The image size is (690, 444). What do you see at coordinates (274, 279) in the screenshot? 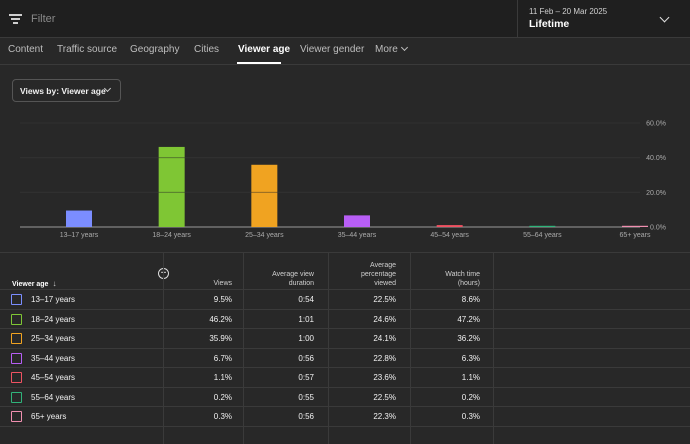
I see `column-header-avg-view-duration: Average view duration` at bounding box center [274, 279].